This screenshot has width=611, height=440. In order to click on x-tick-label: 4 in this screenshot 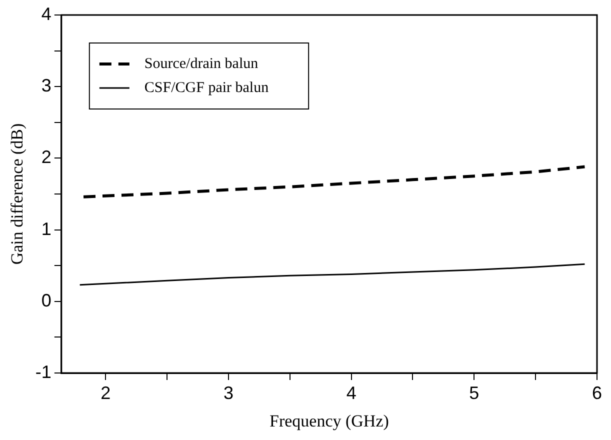, I will do `click(351, 392)`.